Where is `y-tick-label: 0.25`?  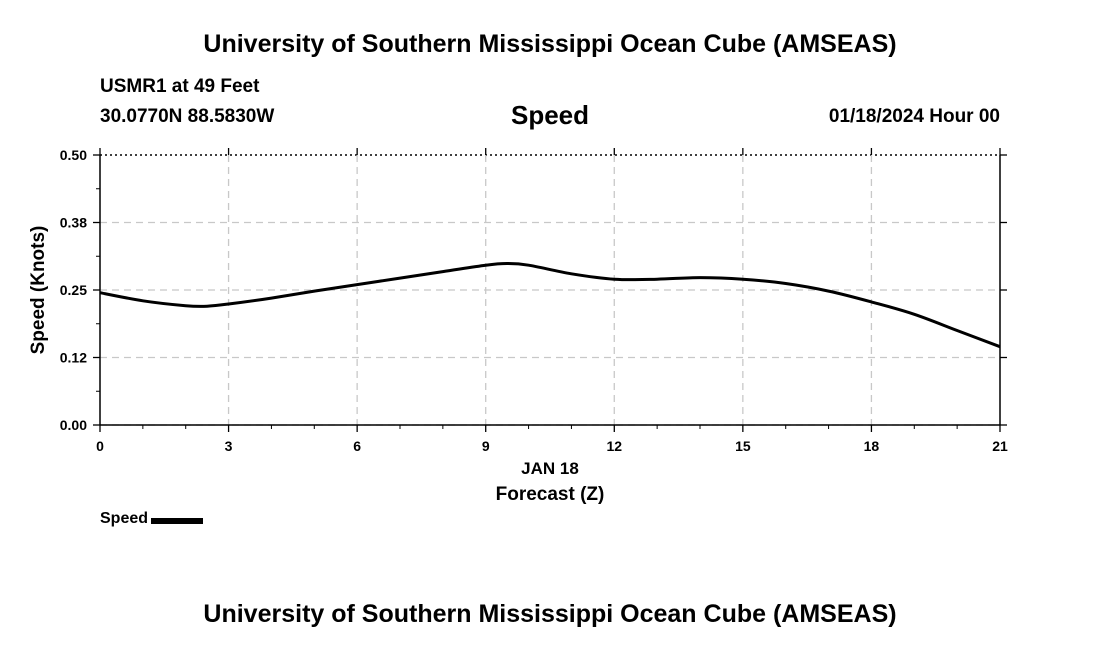
y-tick-label: 0.25 is located at coordinates (73, 290).